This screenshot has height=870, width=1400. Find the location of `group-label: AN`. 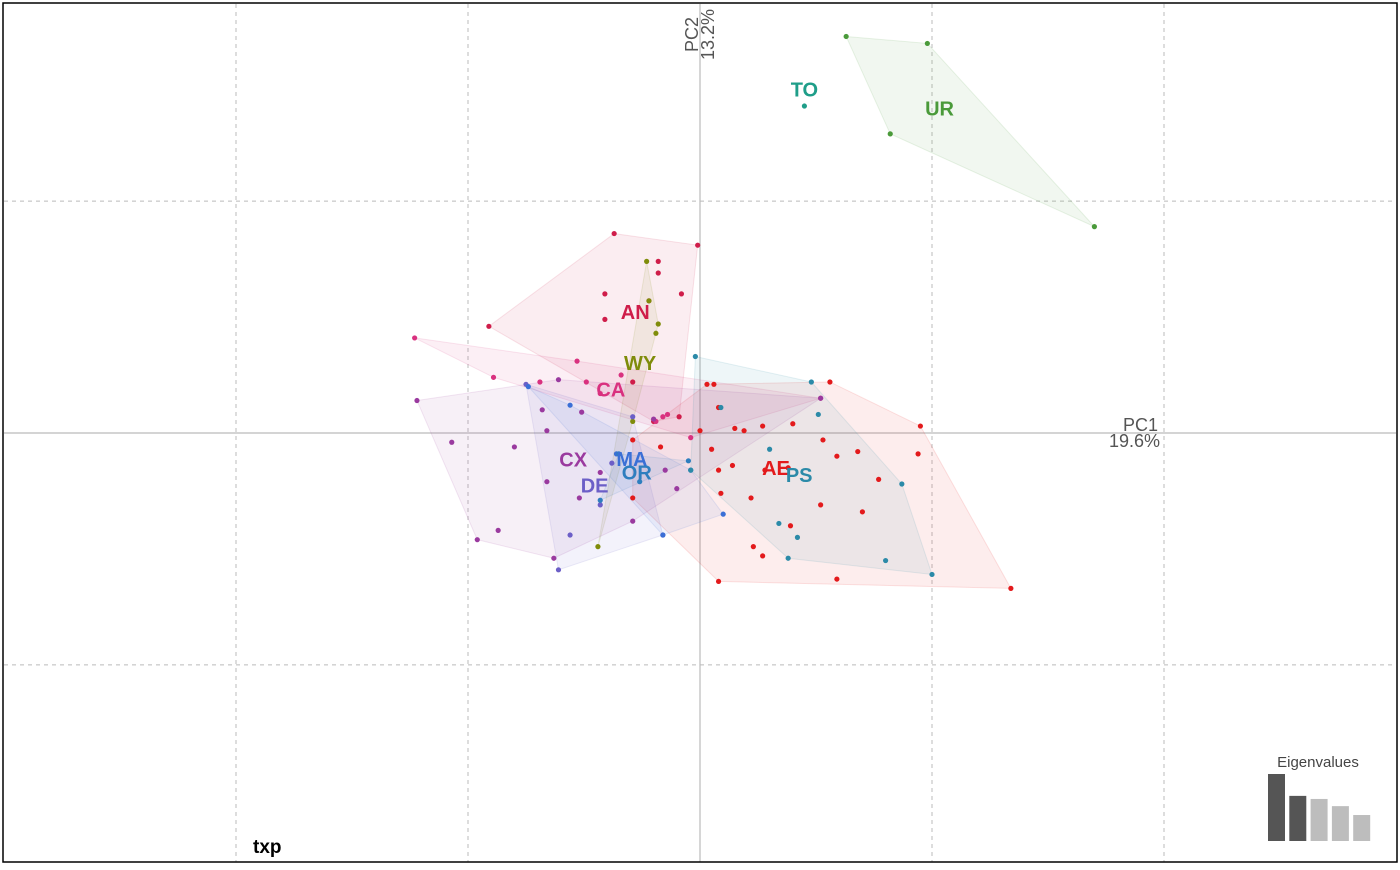

group-label: AN is located at coordinates (635, 313).